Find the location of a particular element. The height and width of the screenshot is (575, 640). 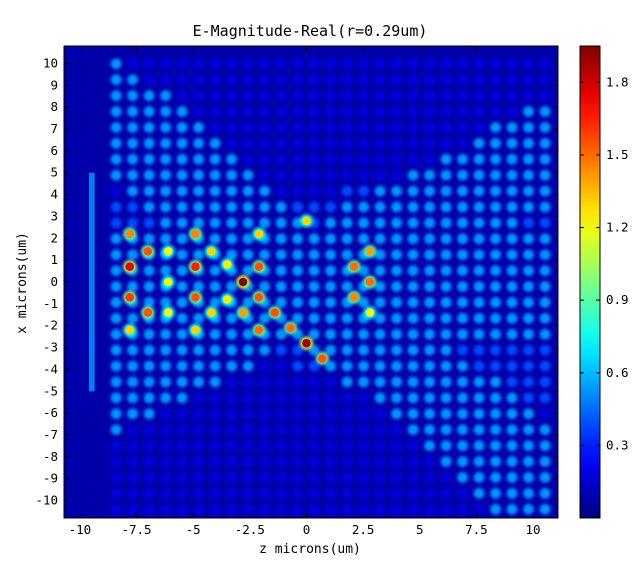

x-tick-label: 10 is located at coordinates (533, 529).